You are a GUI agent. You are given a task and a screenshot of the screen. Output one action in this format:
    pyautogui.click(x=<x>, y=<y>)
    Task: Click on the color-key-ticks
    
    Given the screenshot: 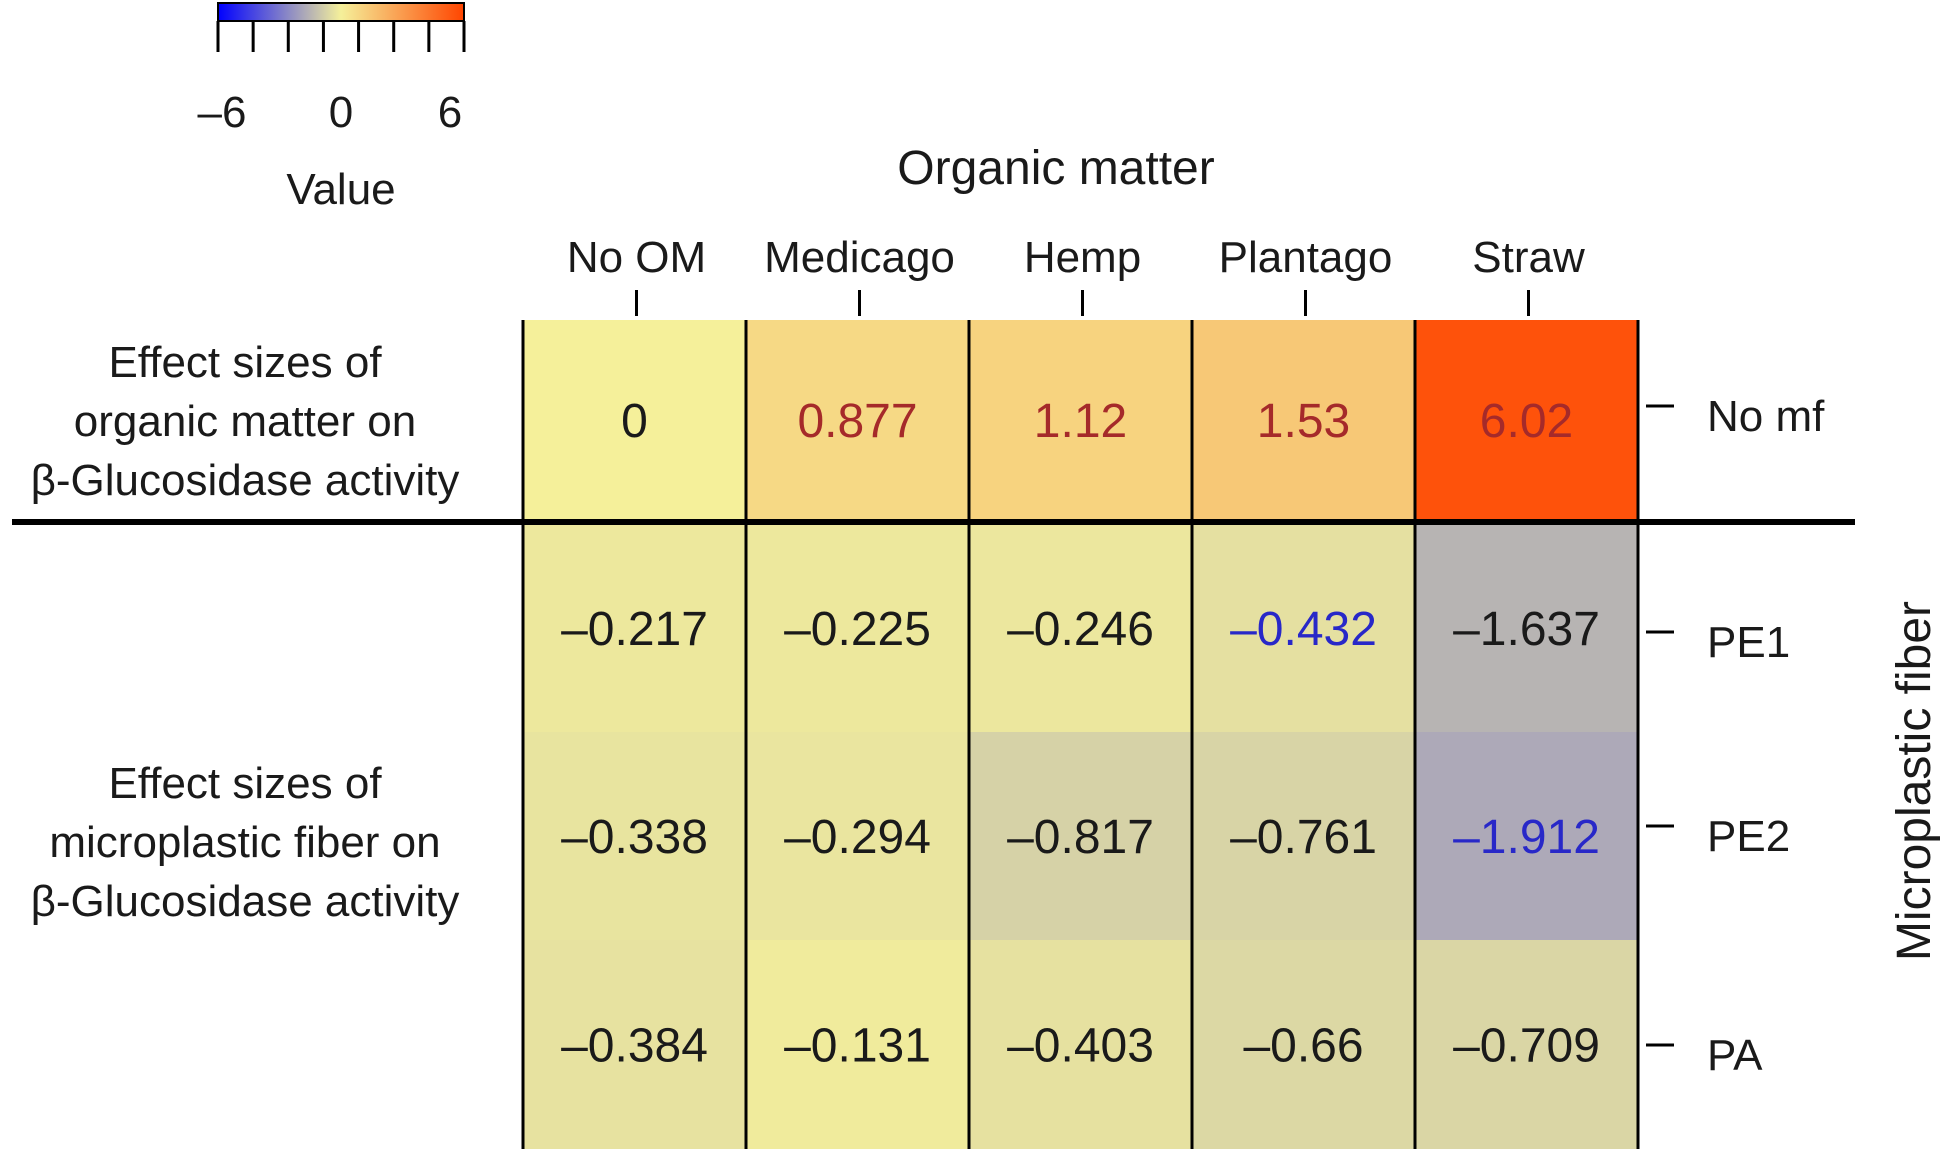 What is the action you would take?
    pyautogui.click(x=341, y=36)
    